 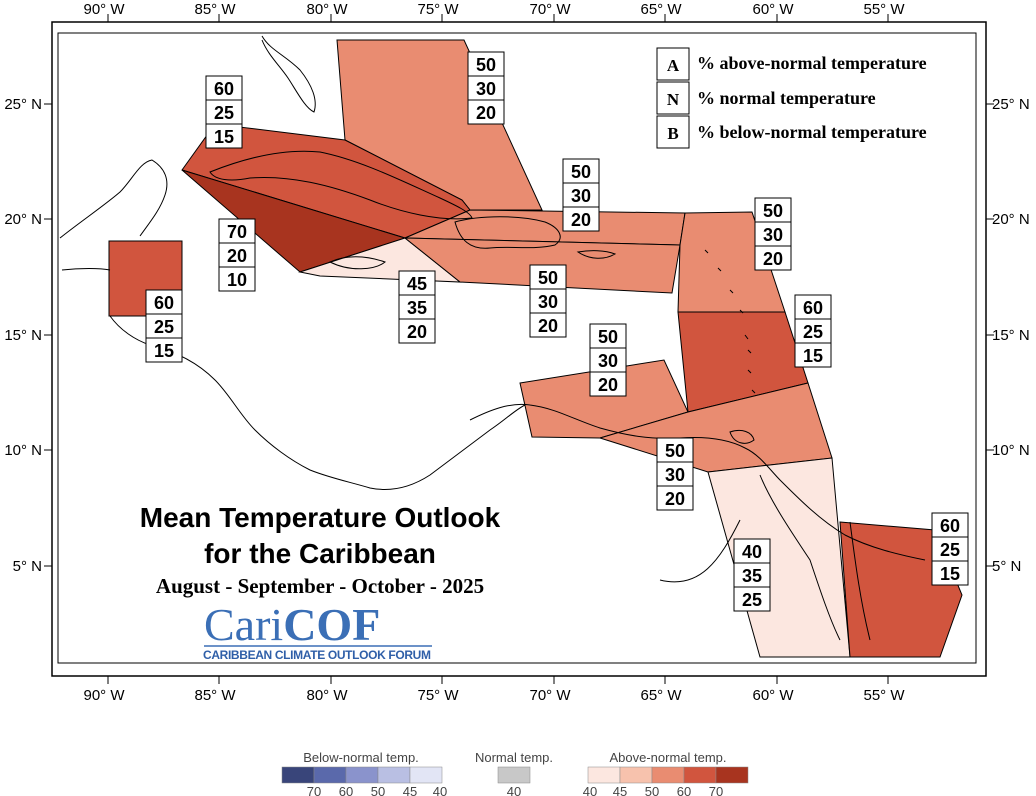 I want to click on coastline-yucatan, so click(x=113, y=199).